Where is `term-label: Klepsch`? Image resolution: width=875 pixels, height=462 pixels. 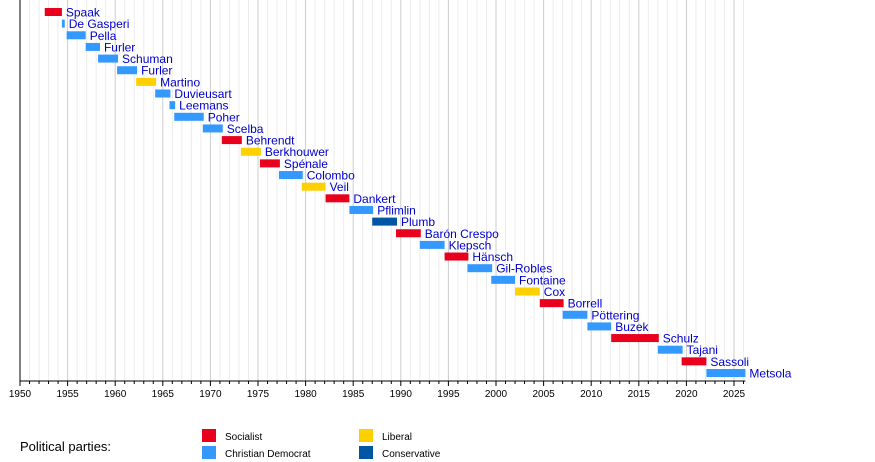
term-label: Klepsch is located at coordinates (470, 245).